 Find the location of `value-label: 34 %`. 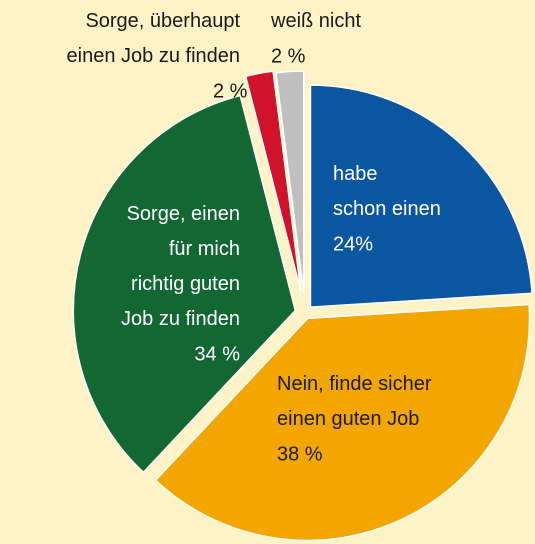

value-label: 34 % is located at coordinates (217, 354).